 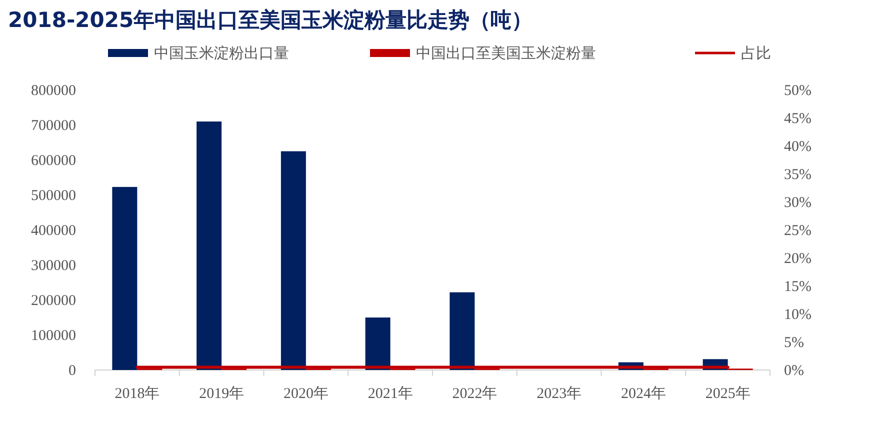 I want to click on y-tick-label: 300000, so click(x=53, y=266).